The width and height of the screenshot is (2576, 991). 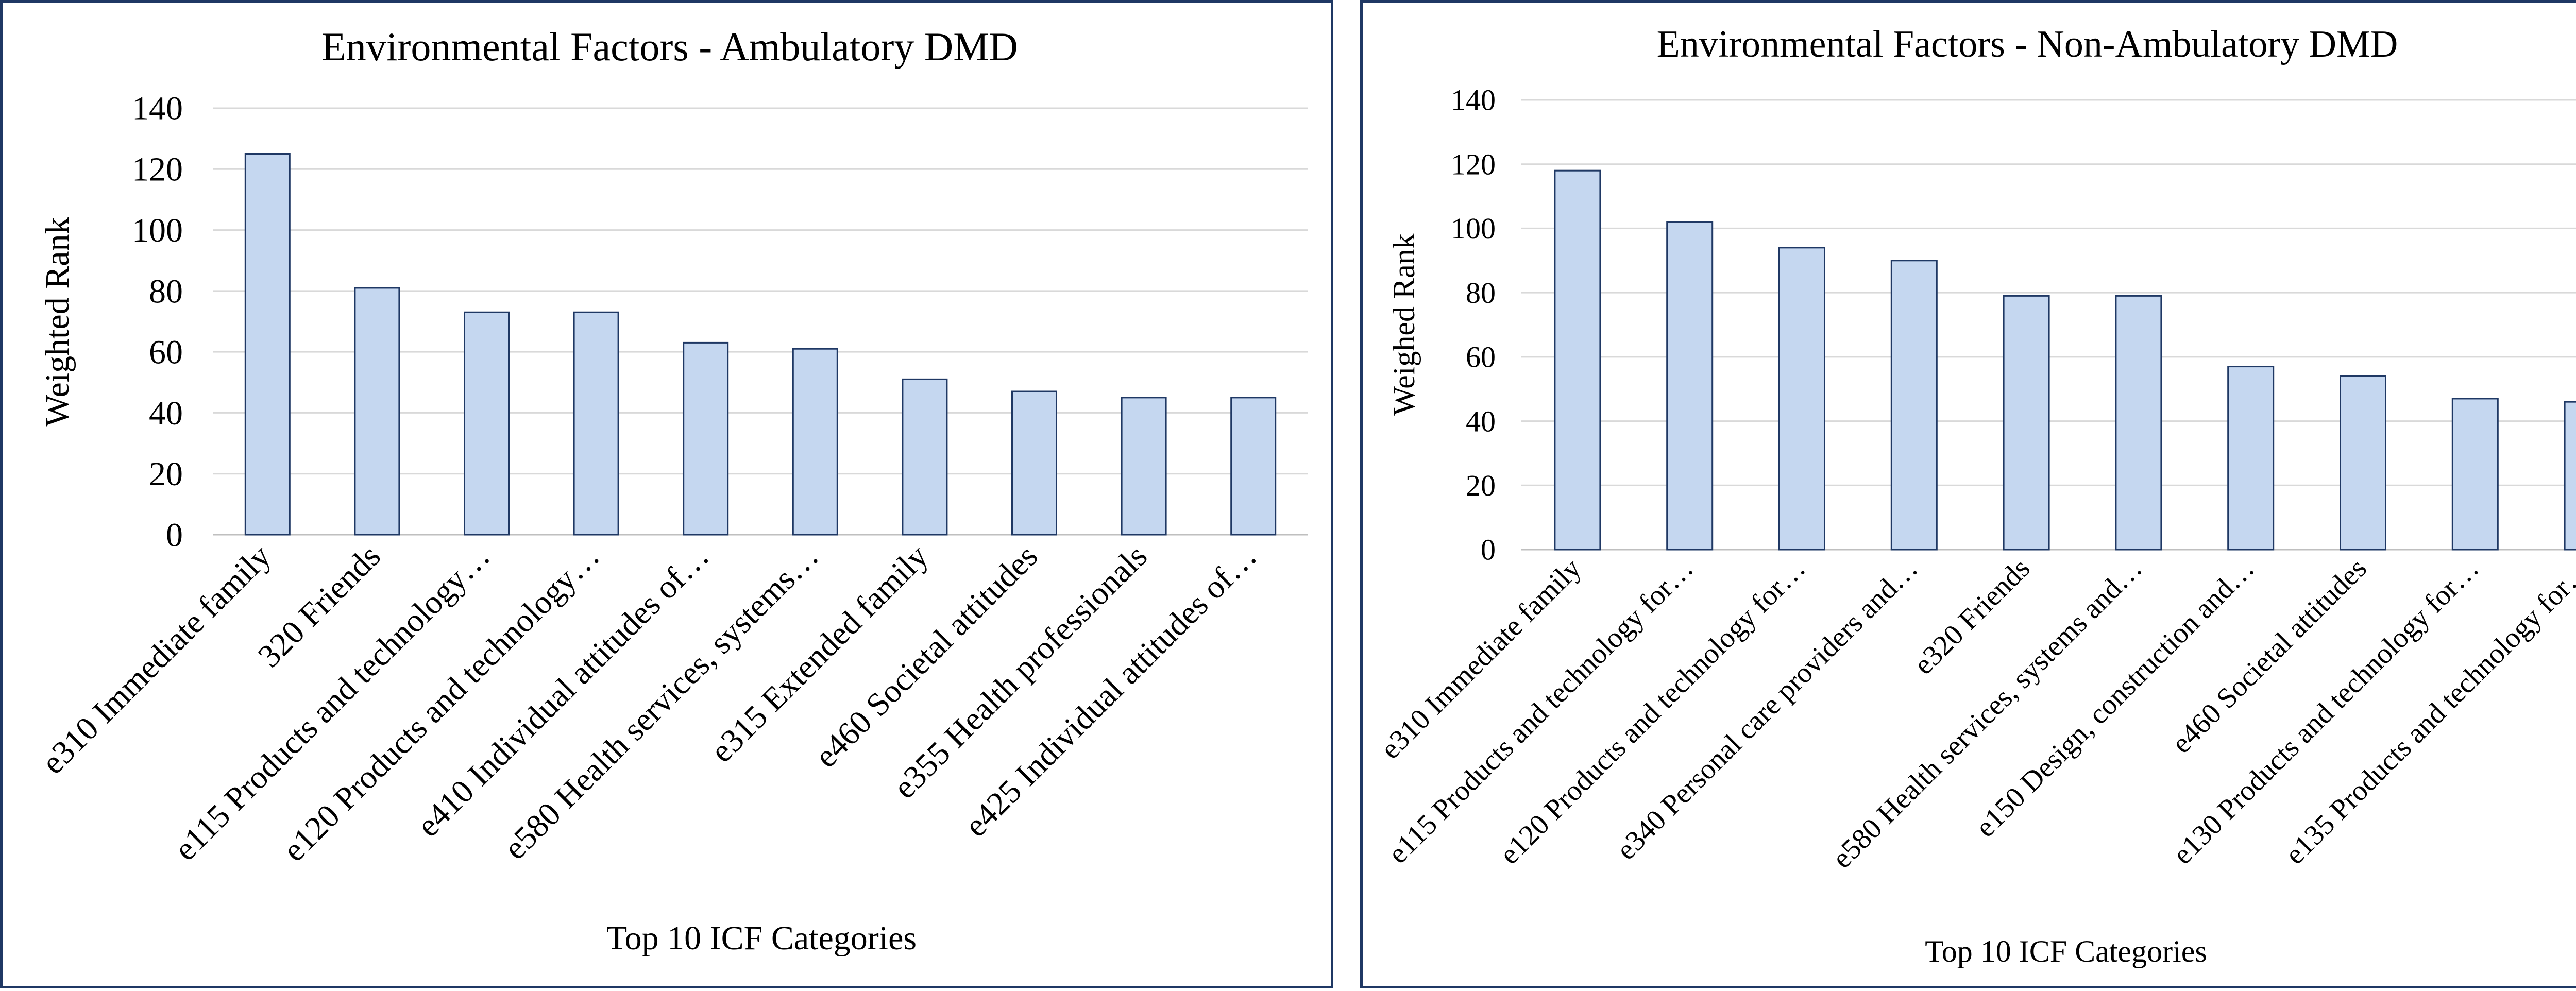 I want to click on y-axis-label: Weighted Rank, so click(x=57, y=321).